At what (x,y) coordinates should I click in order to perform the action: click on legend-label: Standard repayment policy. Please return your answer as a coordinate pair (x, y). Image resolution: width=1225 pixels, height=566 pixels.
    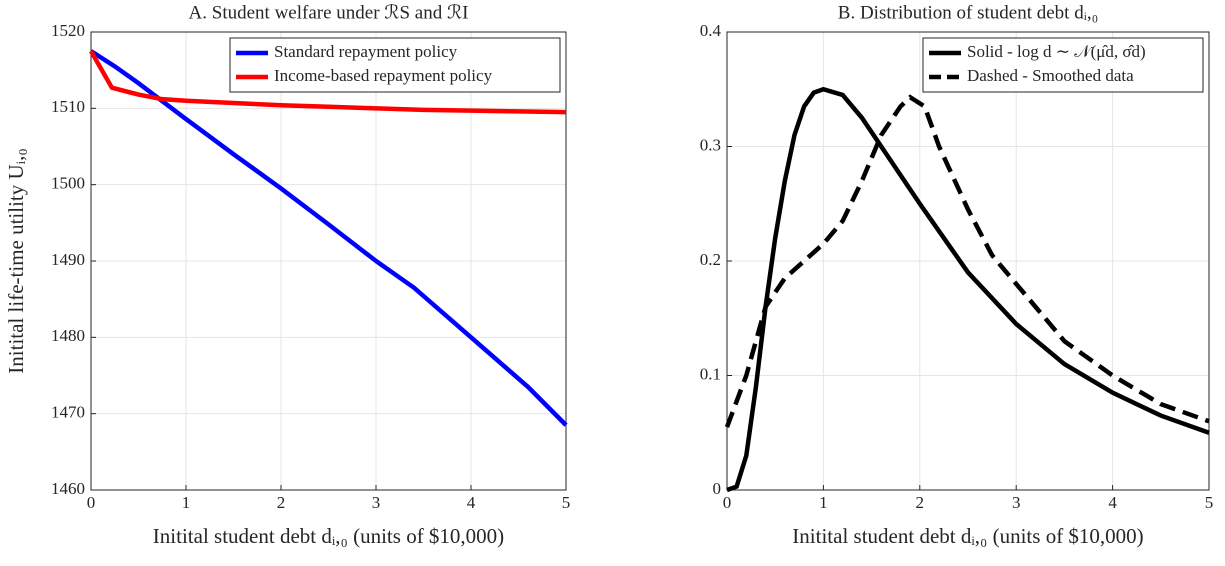
    Looking at the image, I should click on (366, 51).